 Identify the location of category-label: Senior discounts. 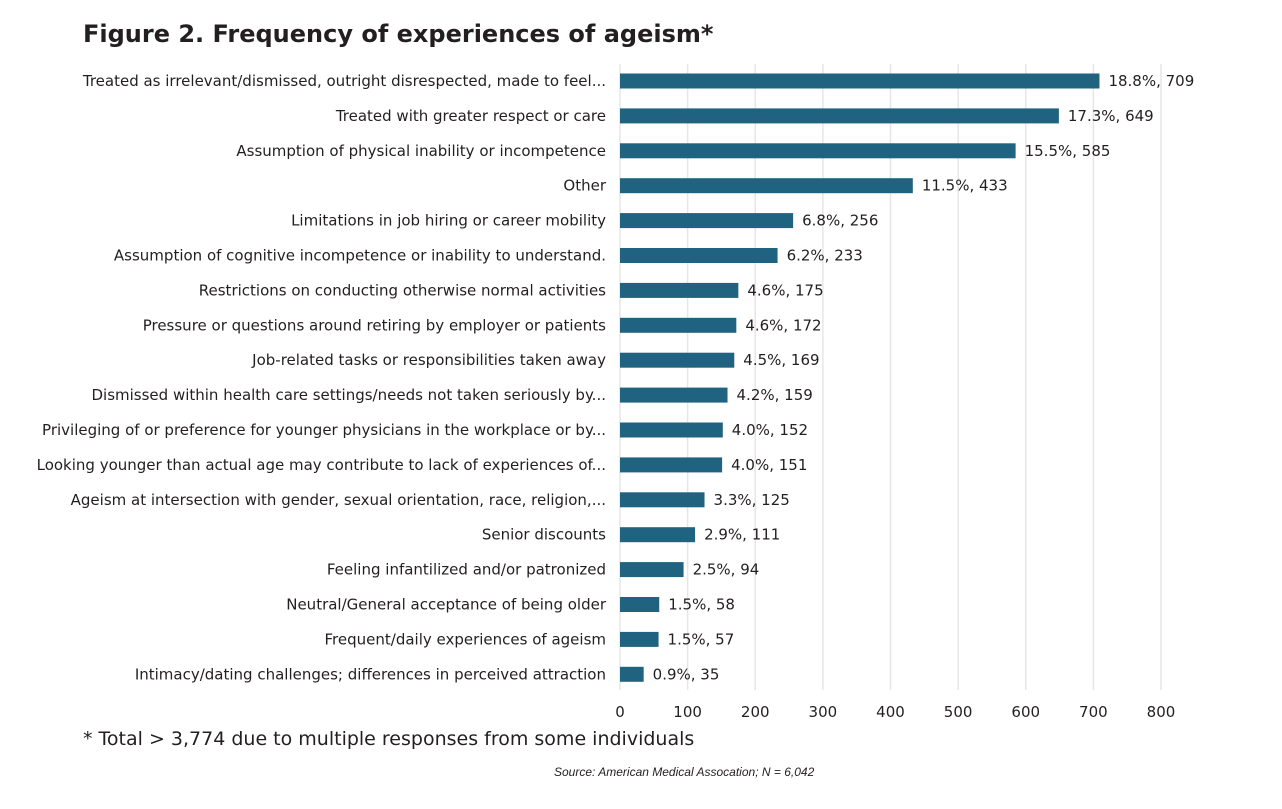
(544, 535).